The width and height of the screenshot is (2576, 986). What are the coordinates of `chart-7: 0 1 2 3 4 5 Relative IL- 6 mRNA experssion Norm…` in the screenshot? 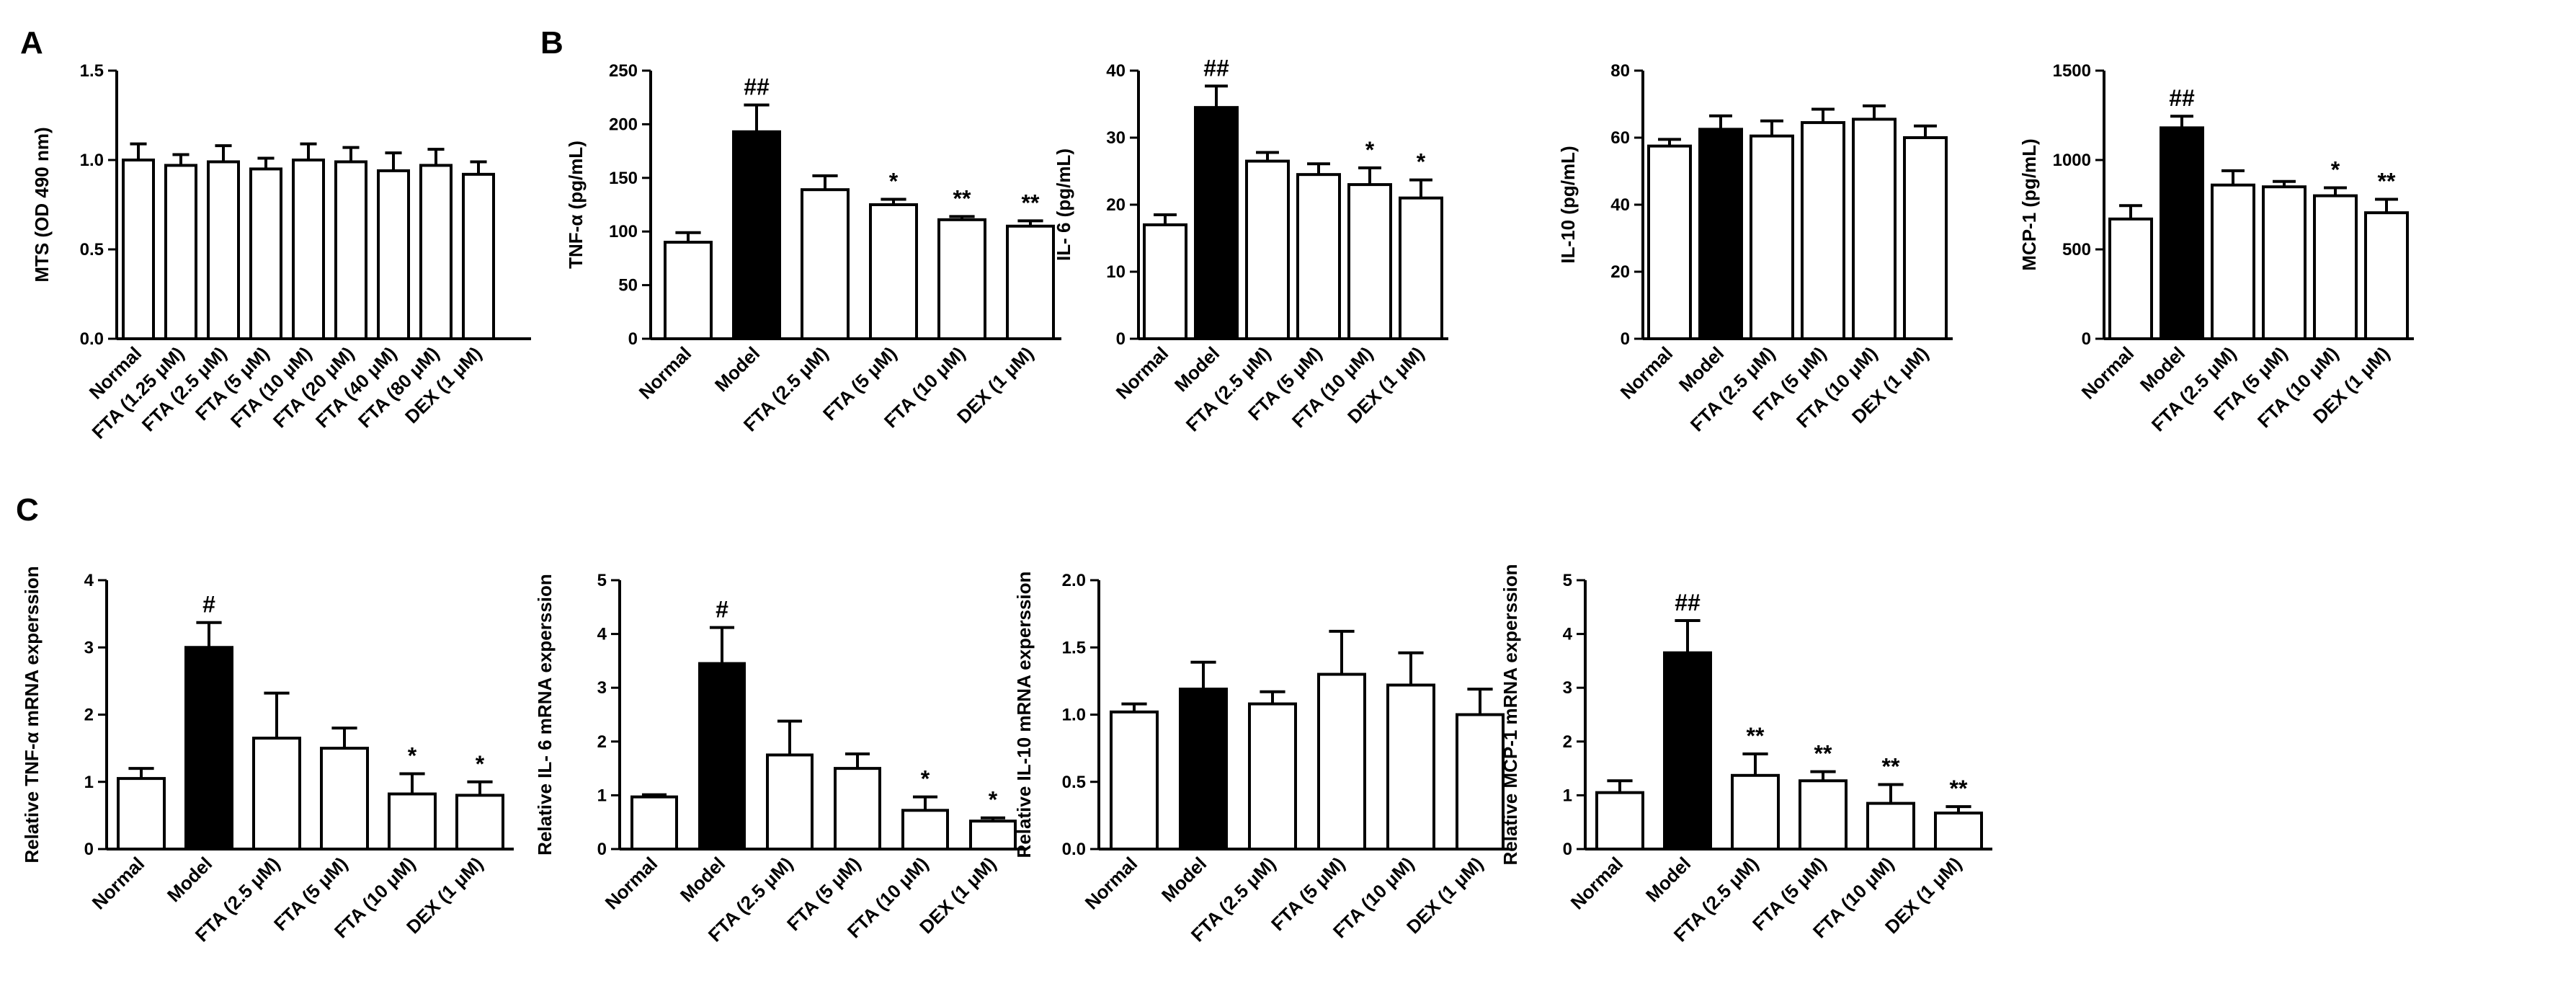 It's located at (780, 758).